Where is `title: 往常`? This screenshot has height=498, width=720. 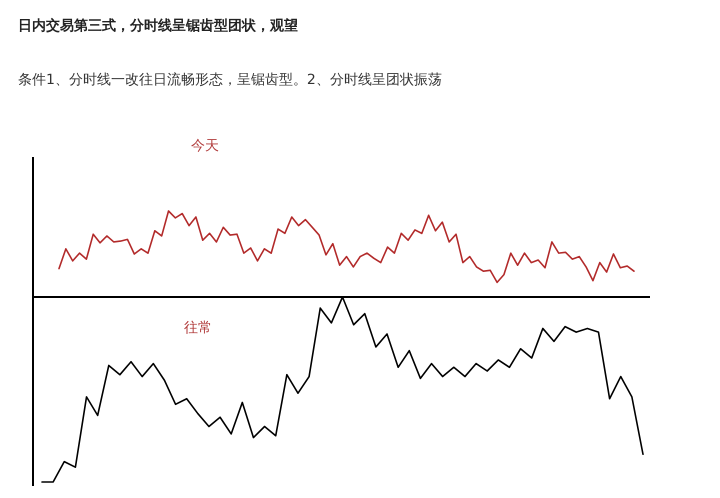
title: 往常 is located at coordinates (198, 328).